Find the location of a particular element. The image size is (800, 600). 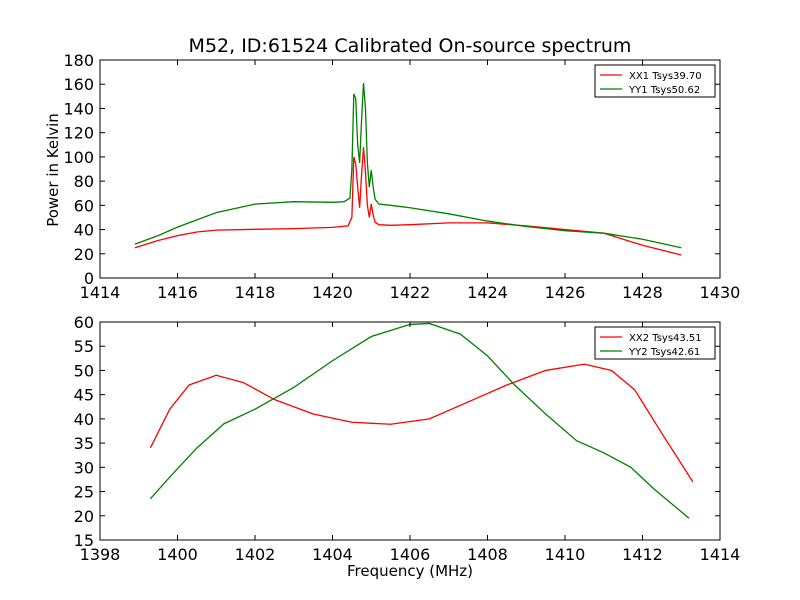

legend-label: XX2 Tsys43.51 is located at coordinates (665, 338).